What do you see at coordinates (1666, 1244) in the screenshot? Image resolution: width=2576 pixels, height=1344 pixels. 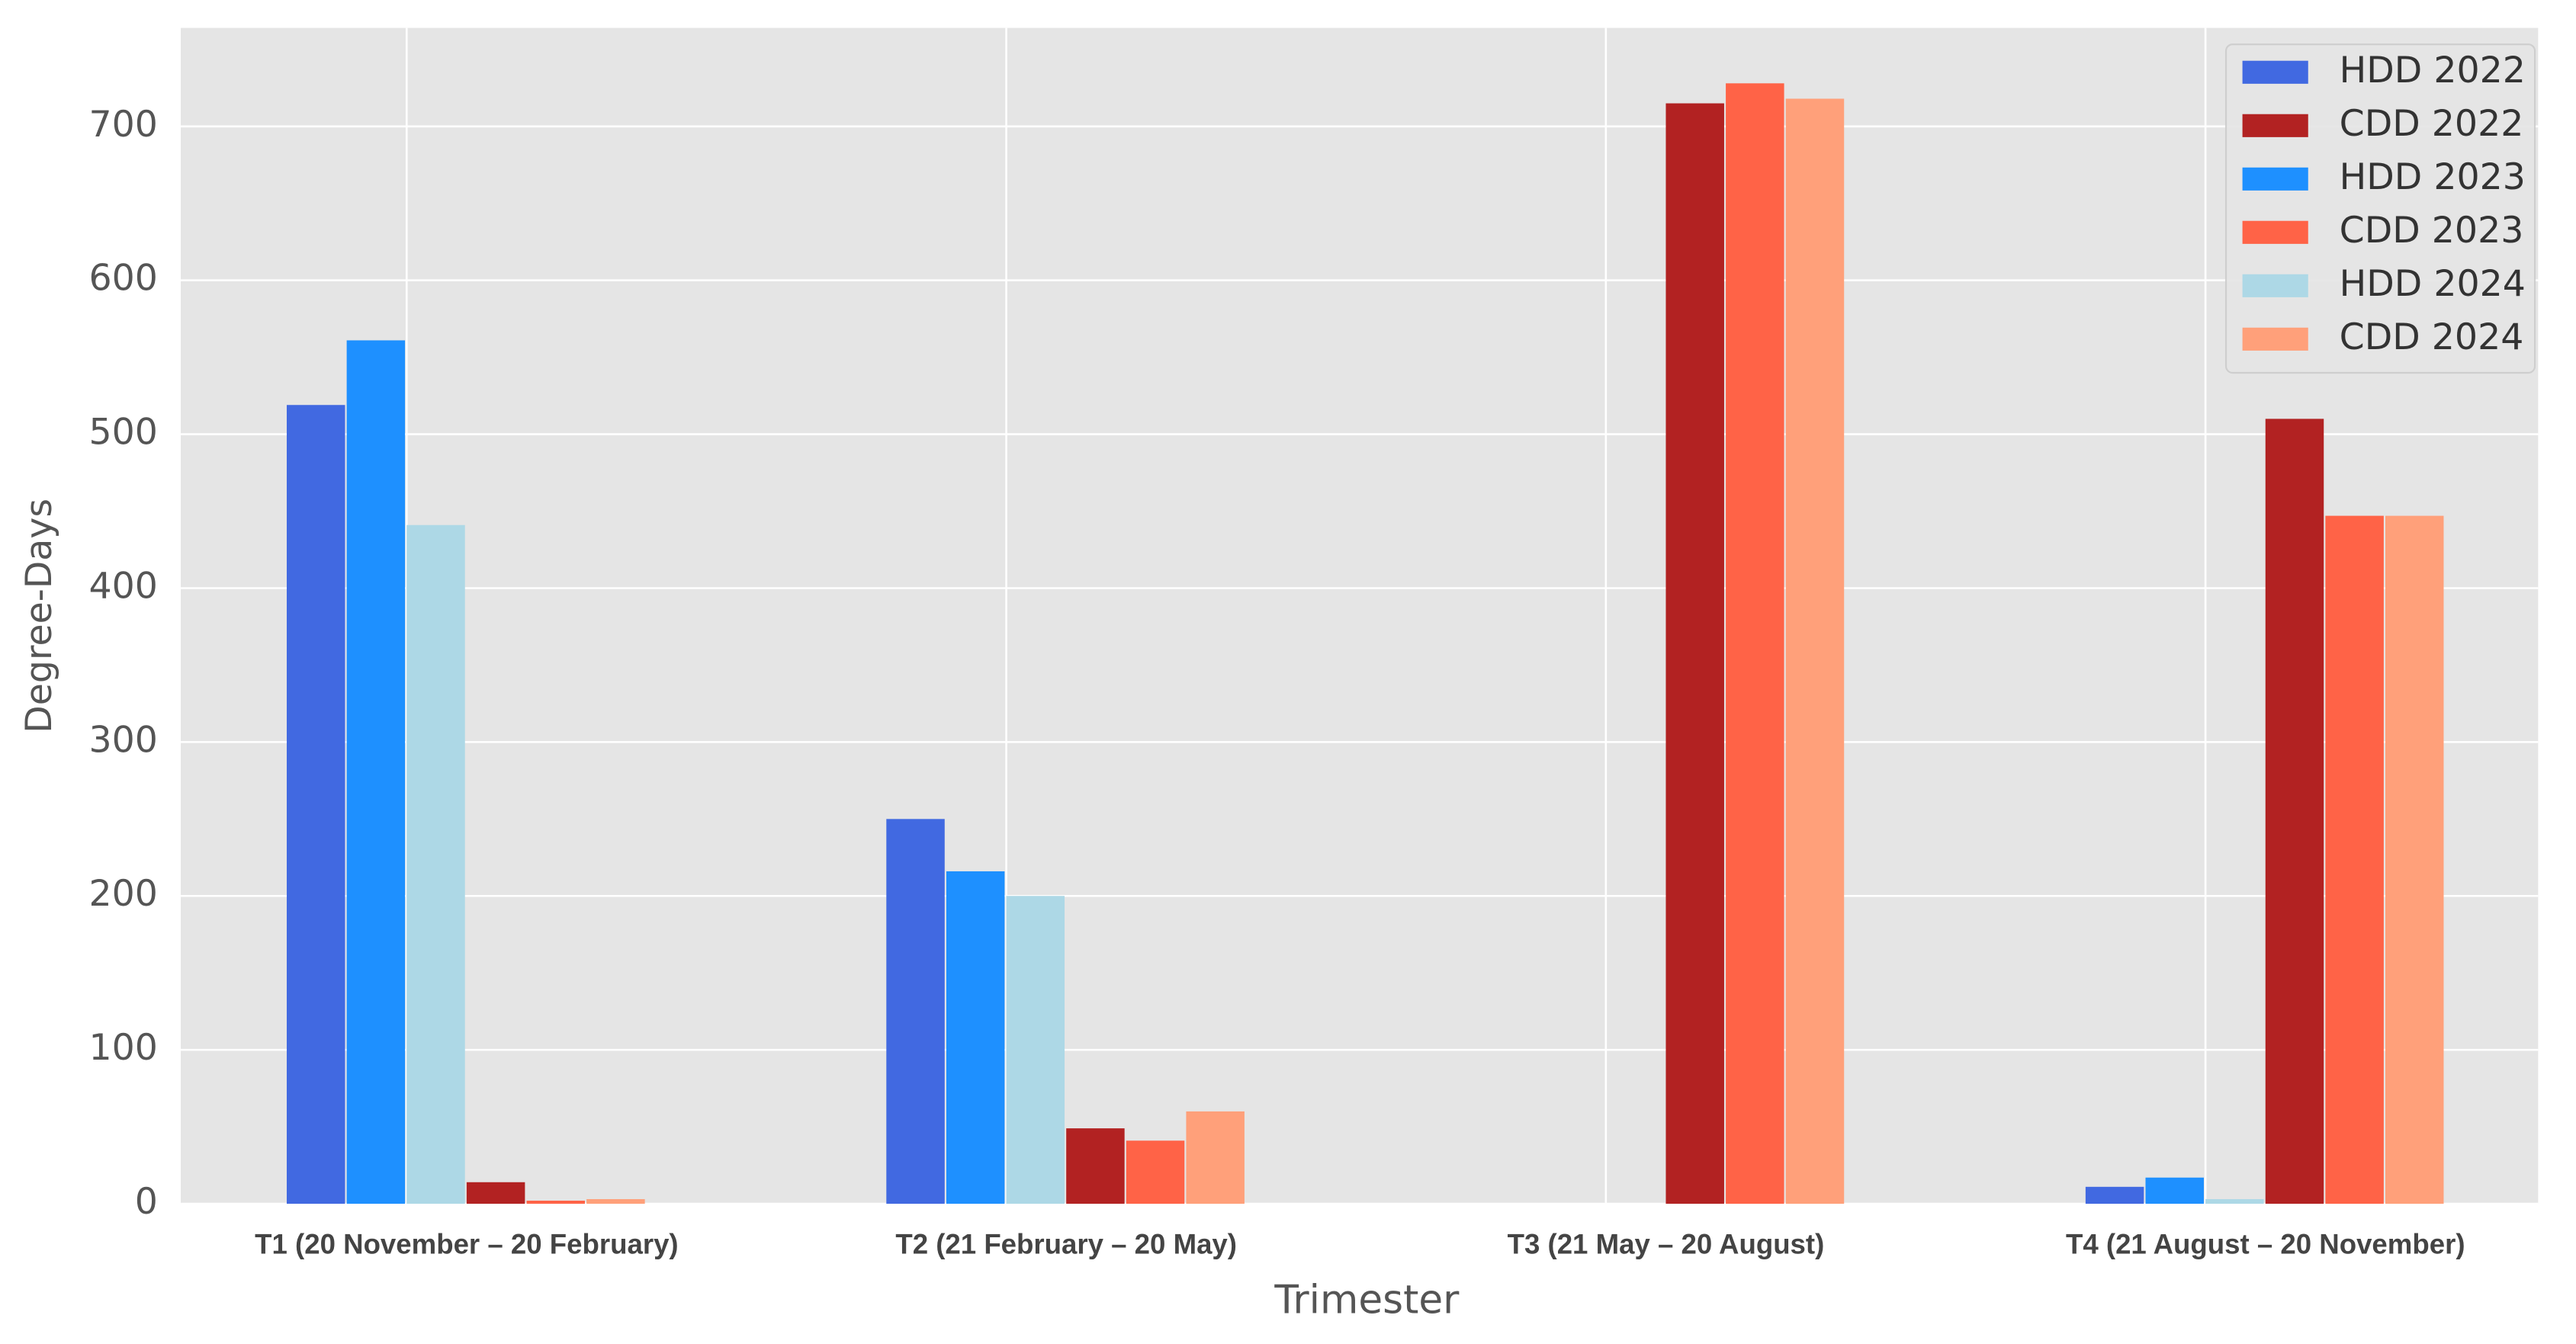 I see `x-tick-label: T3 (21 May – 20 August)` at bounding box center [1666, 1244].